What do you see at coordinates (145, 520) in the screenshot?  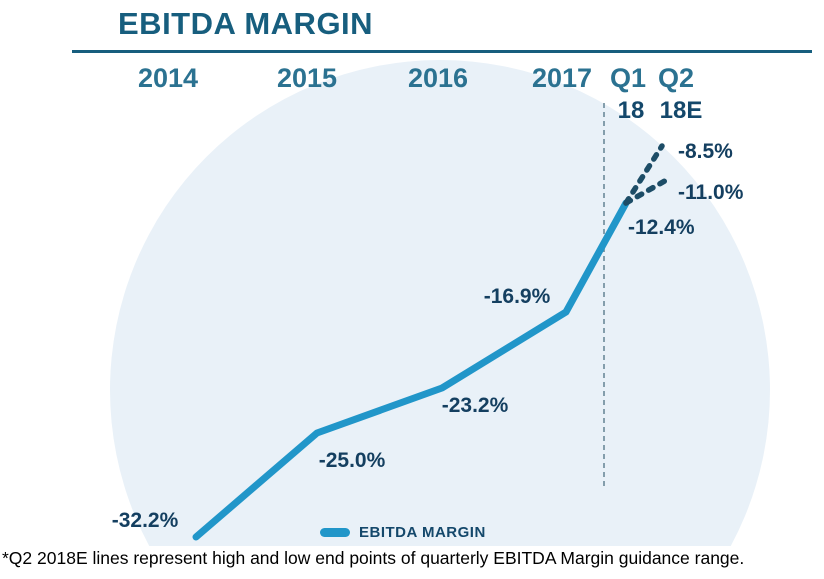 I see `data-label-2014: -32.2%` at bounding box center [145, 520].